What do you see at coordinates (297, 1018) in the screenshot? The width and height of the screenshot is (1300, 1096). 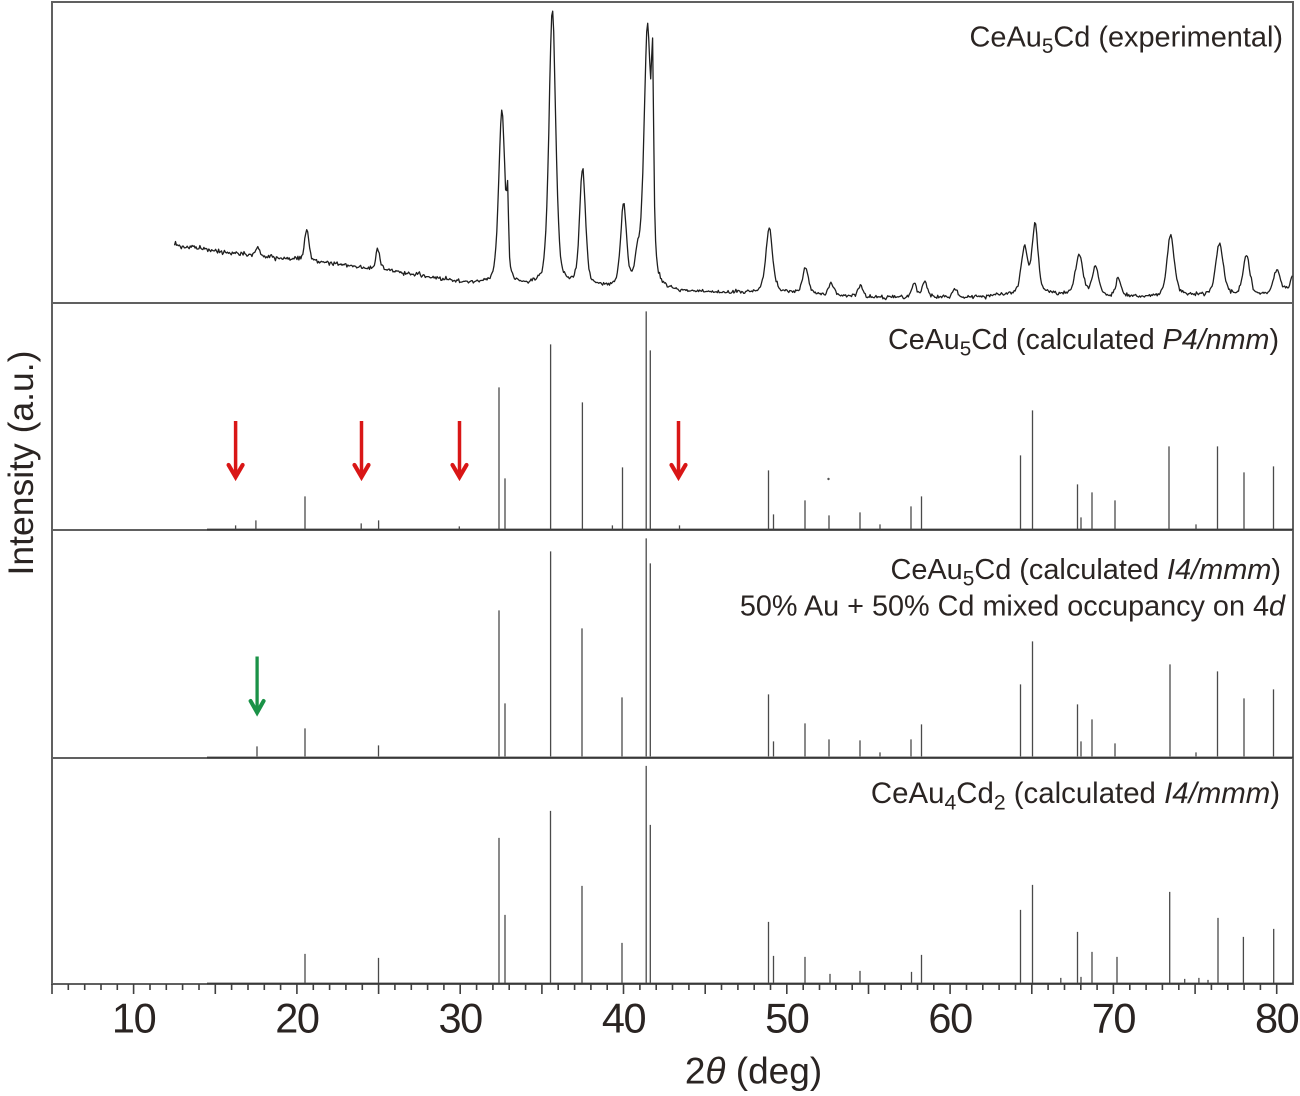 I see `svg-text: 20` at bounding box center [297, 1018].